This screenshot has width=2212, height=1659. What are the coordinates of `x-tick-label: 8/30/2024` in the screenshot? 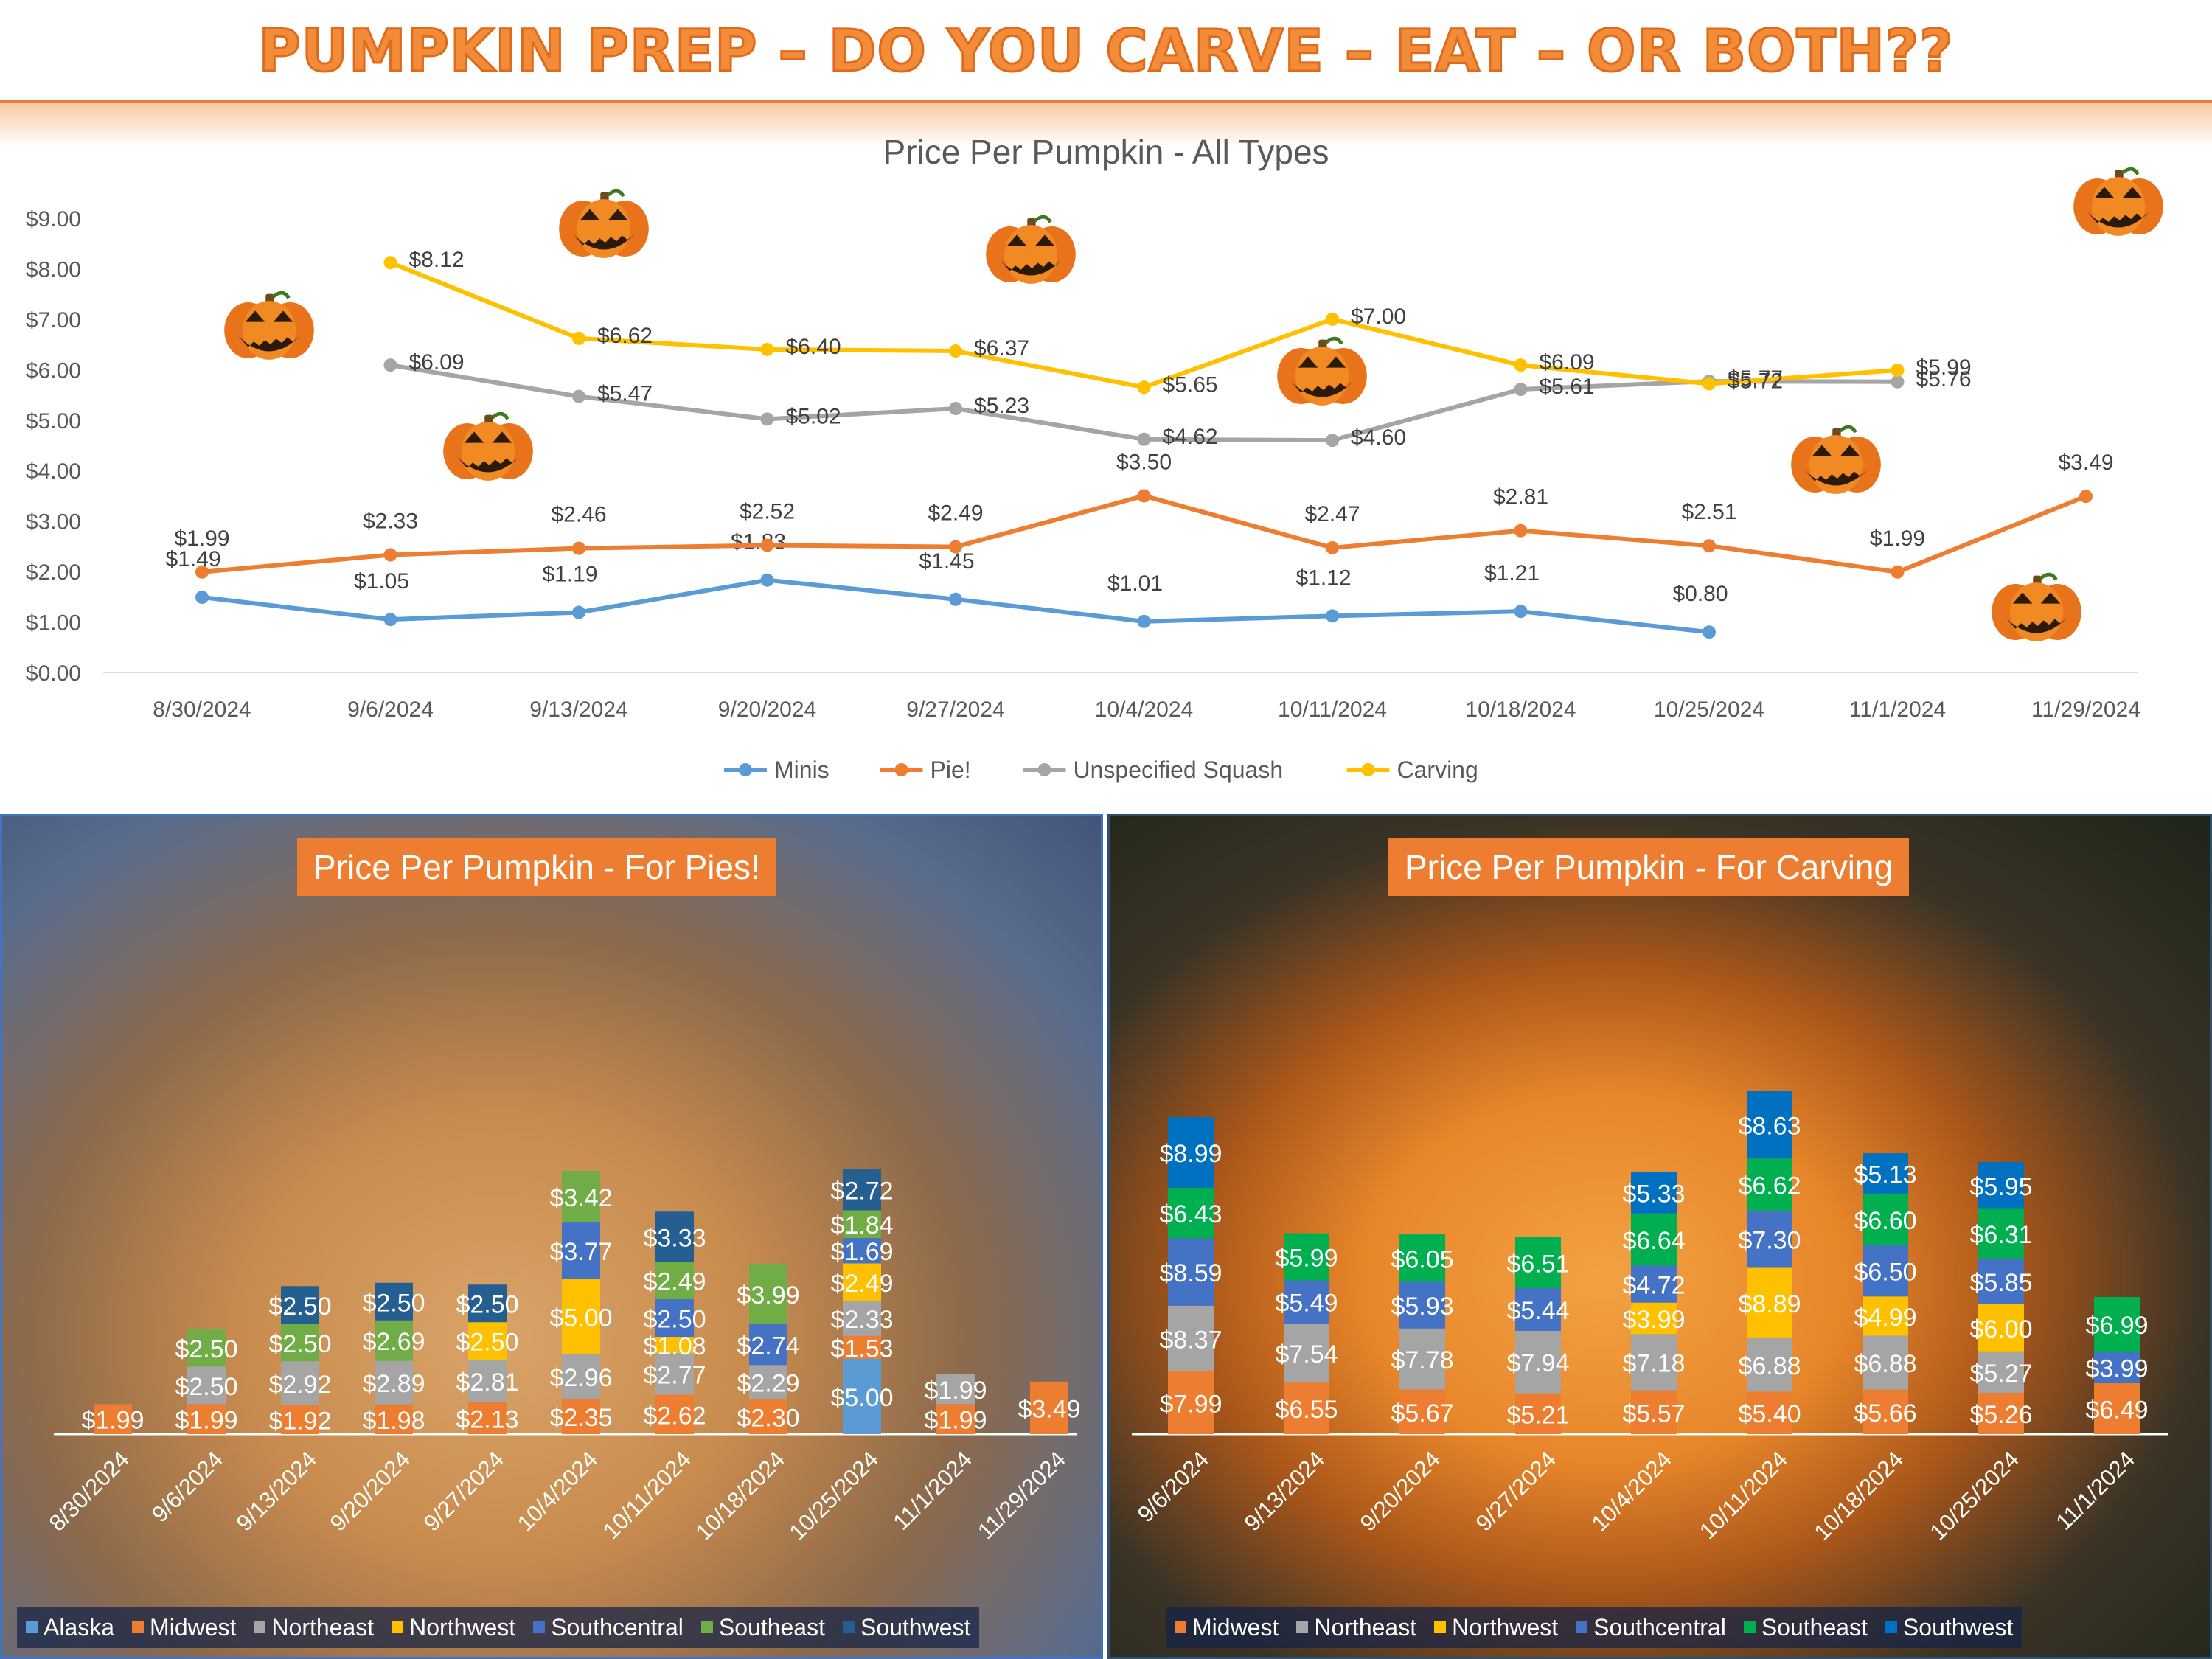 It's located at (89, 1491).